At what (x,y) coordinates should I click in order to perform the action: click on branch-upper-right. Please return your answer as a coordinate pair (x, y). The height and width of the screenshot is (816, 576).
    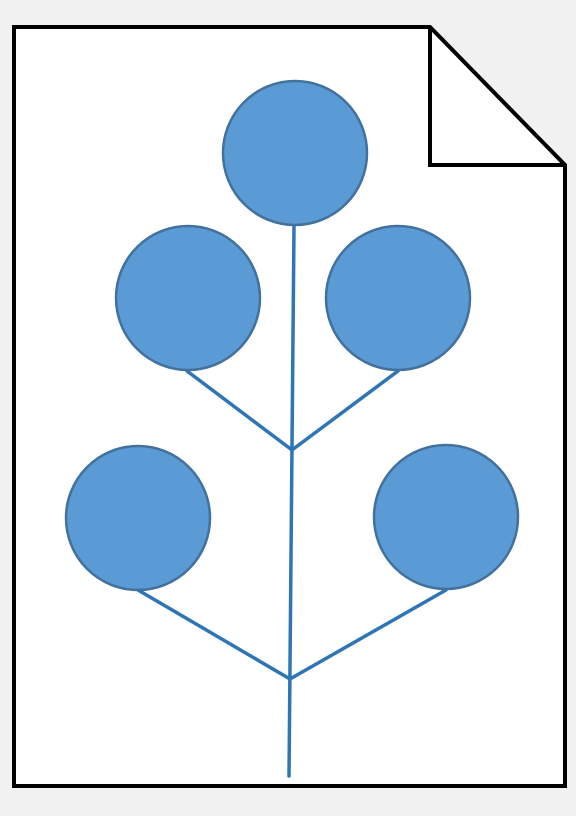
    Looking at the image, I should click on (345, 410).